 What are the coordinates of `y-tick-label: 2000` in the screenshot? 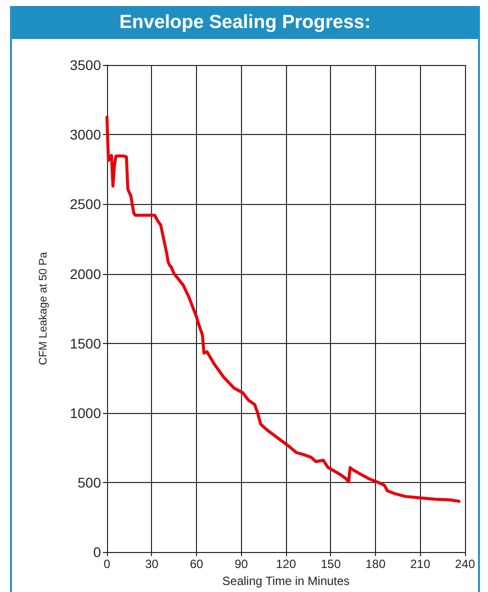 It's located at (86, 274).